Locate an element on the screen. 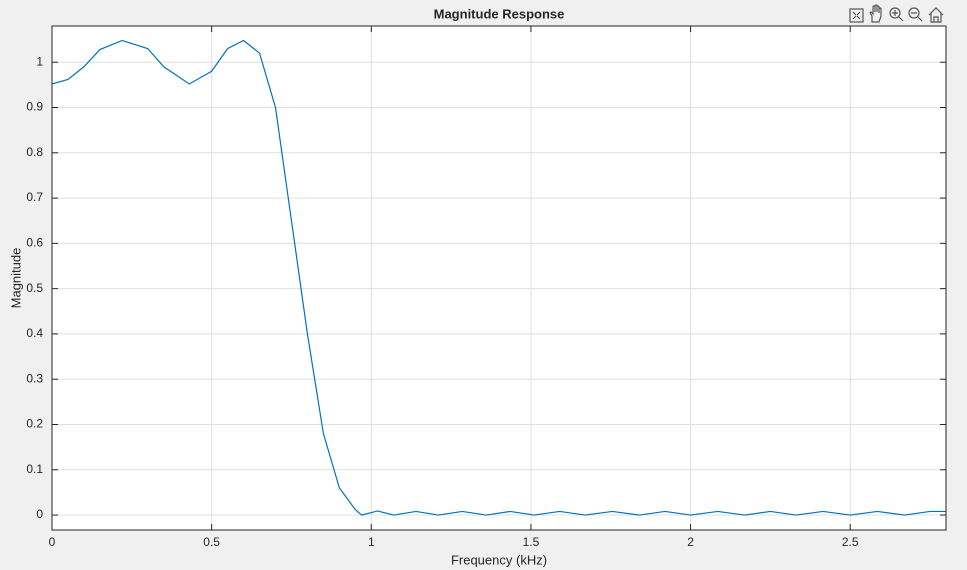  toolbar is located at coordinates (896, 13).